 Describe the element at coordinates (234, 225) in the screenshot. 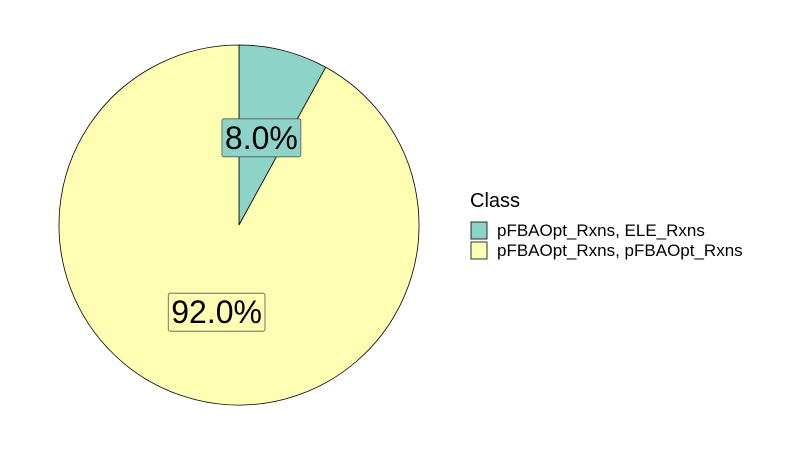

I see `slice-labels: 8.0% 92.0%` at that location.